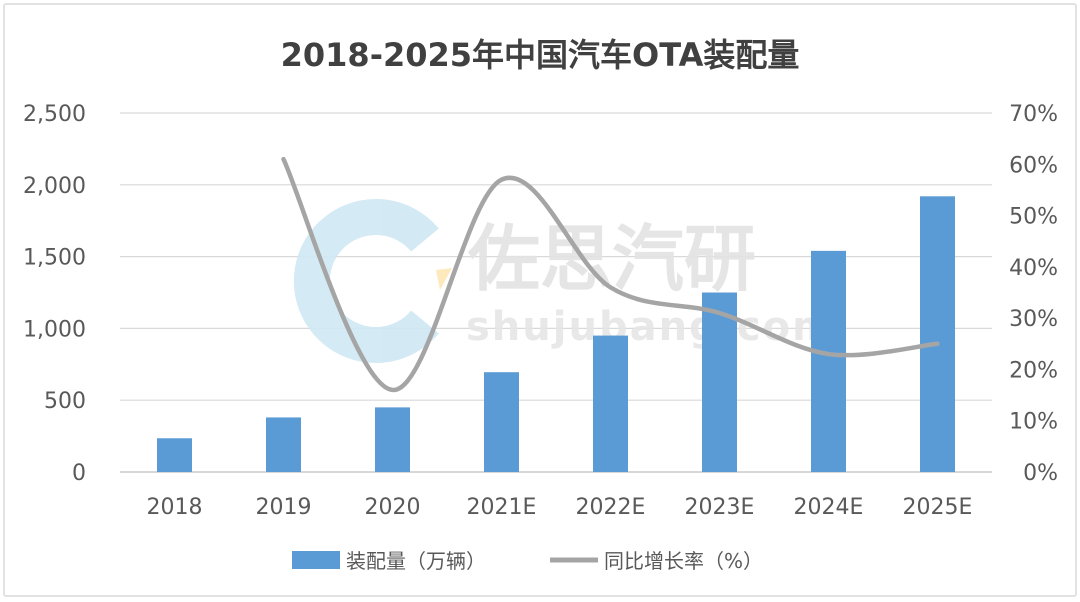  Describe the element at coordinates (1040, 473) in the screenshot. I see `y-right-tick-label: 0%` at that location.